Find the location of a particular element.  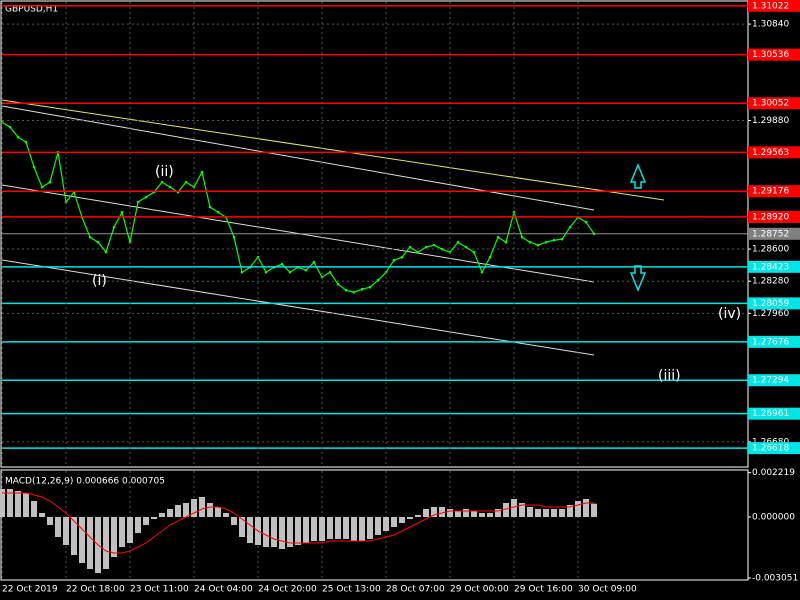

up-arrow is located at coordinates (638, 176).